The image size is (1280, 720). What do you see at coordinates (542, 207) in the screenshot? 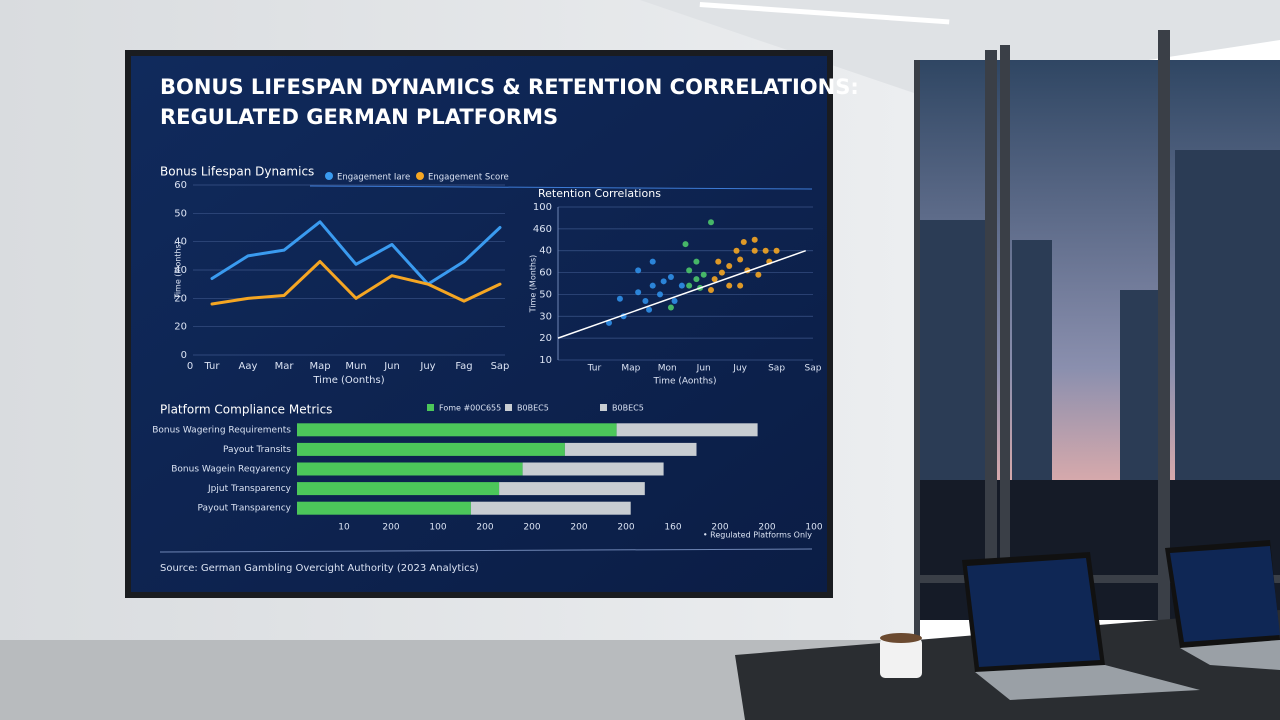
I see `y-tick-label: 100` at bounding box center [542, 207].